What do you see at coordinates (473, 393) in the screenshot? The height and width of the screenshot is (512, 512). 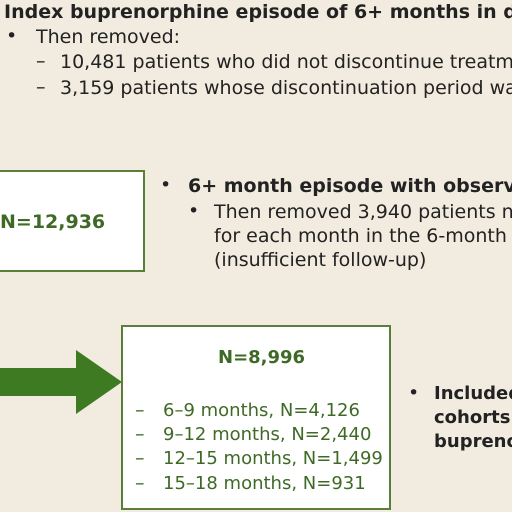 I see `included-cohorts-line: Included` at bounding box center [473, 393].